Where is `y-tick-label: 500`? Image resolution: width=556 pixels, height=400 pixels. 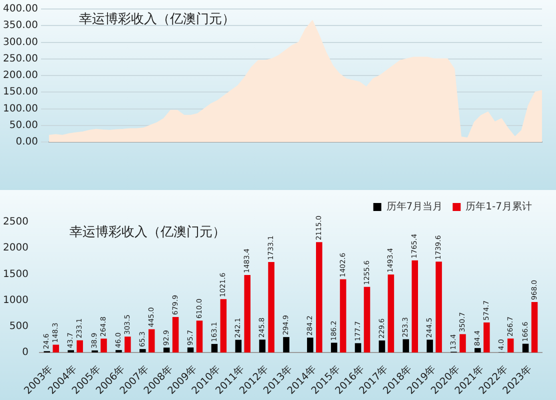
y-tick-label: 500 is located at coordinates (18, 326).